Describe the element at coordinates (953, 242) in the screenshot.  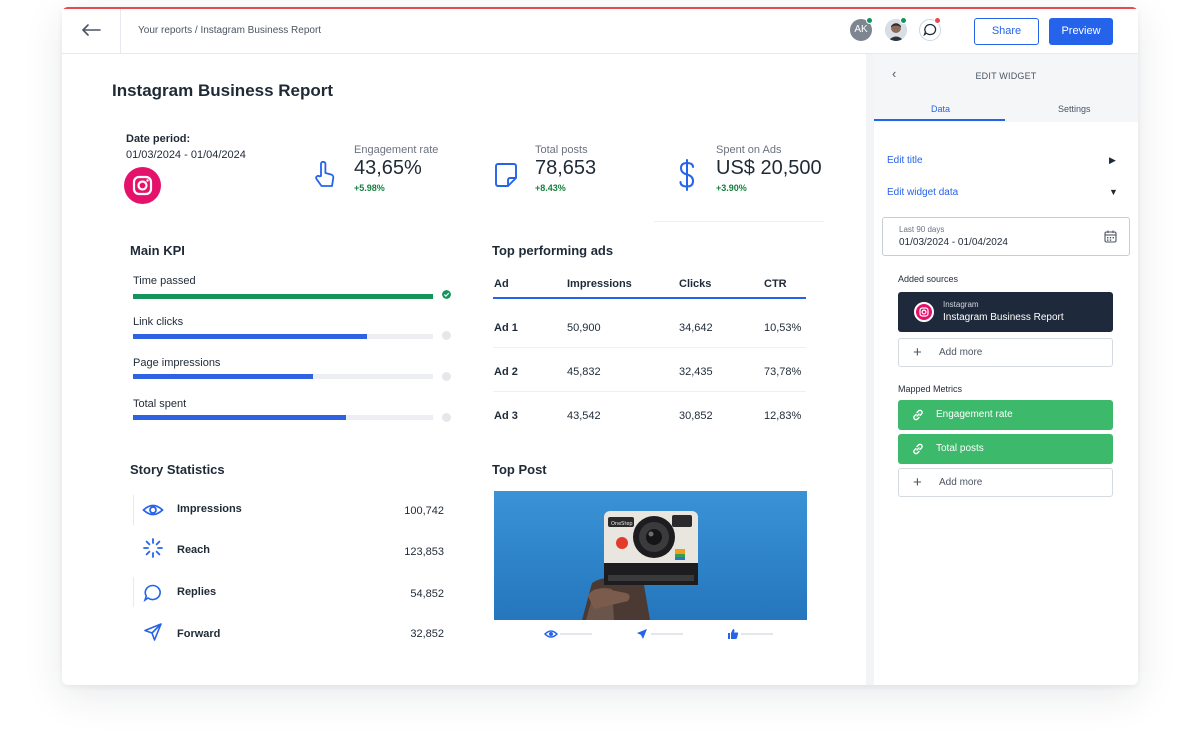
I see `date-range-value: 01/03/2024 - 01/04/2024` at that location.